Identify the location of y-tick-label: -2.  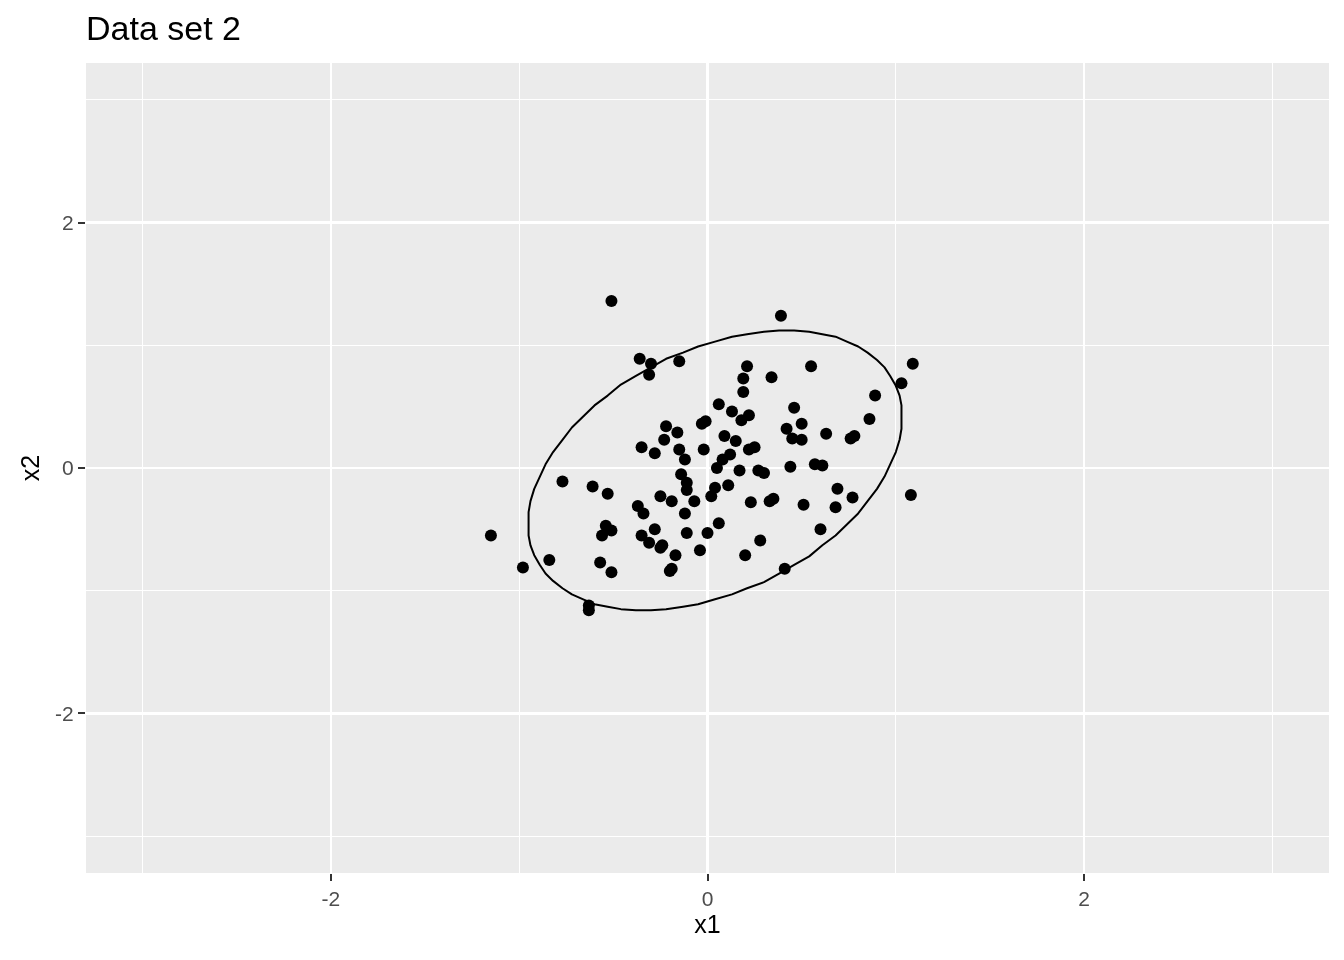
(64, 713).